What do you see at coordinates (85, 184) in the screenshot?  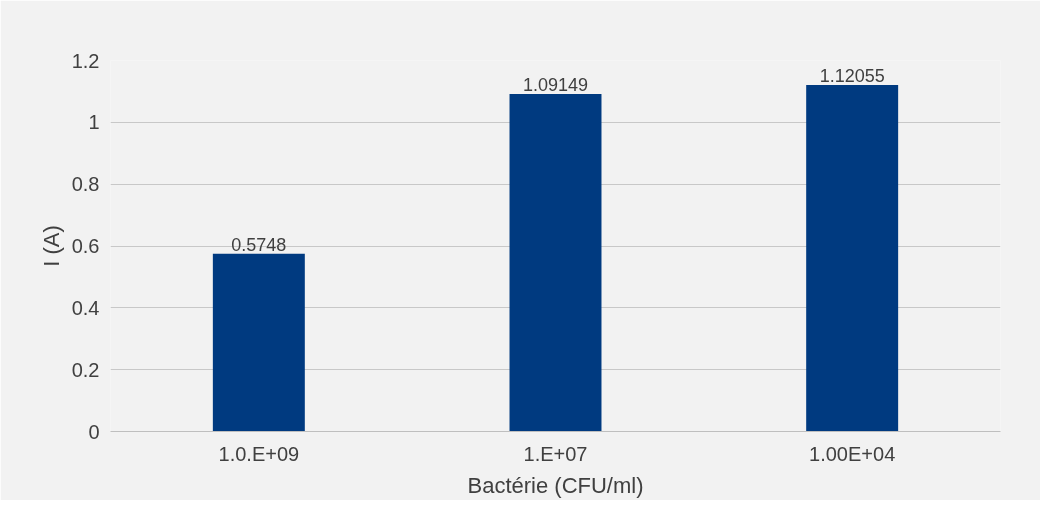 I see `y-tick-label: 0.8` at bounding box center [85, 184].